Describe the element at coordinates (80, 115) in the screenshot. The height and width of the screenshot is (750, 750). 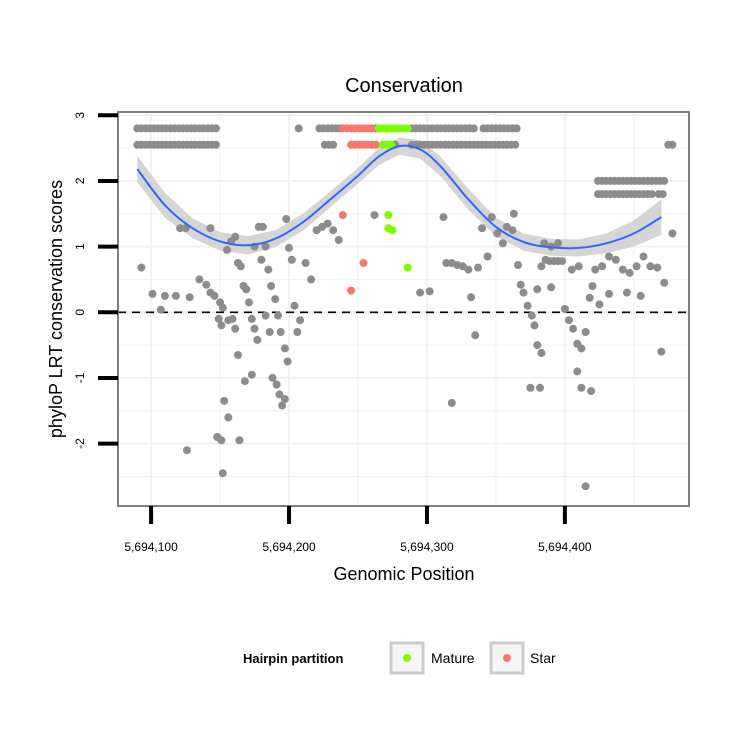
I see `y-tick-label: 3` at that location.